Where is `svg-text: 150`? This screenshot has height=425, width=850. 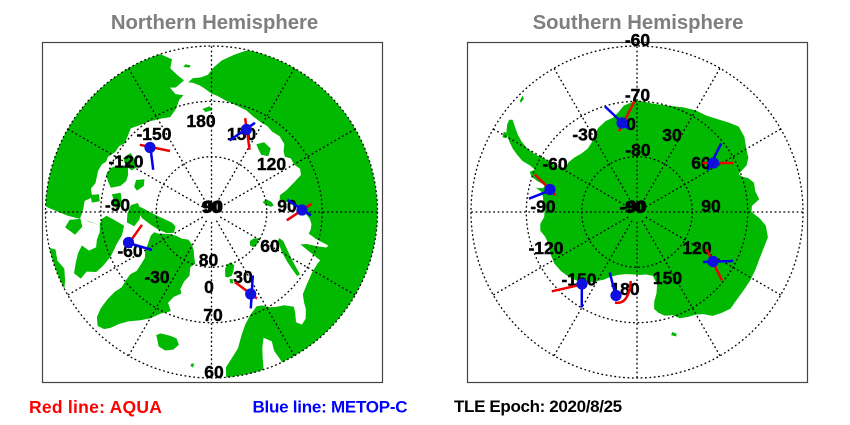
svg-text: 150 is located at coordinates (667, 278).